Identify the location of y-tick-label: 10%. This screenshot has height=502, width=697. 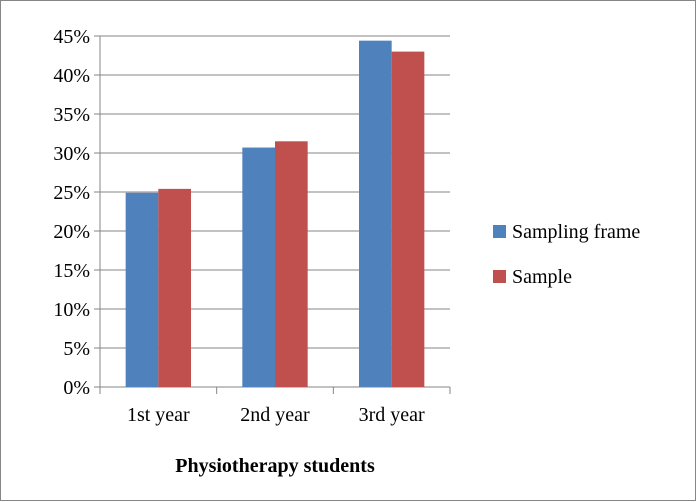
(71, 310).